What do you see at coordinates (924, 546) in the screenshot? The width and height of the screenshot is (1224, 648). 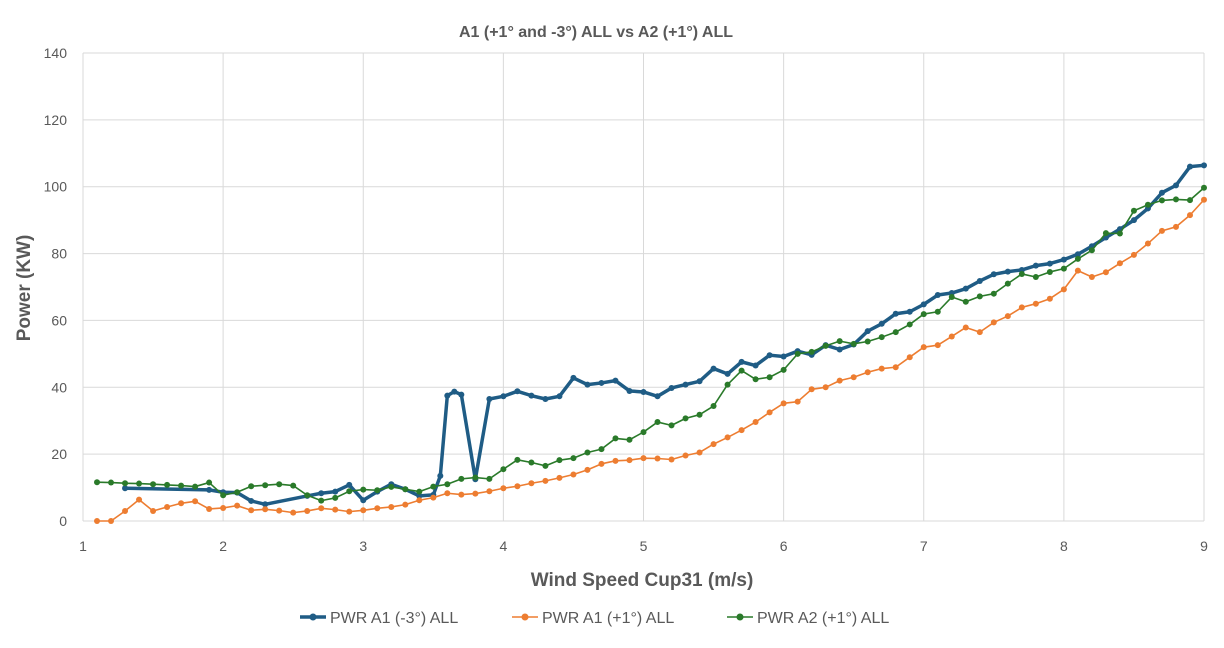 I see `x-tick-label: 7` at bounding box center [924, 546].